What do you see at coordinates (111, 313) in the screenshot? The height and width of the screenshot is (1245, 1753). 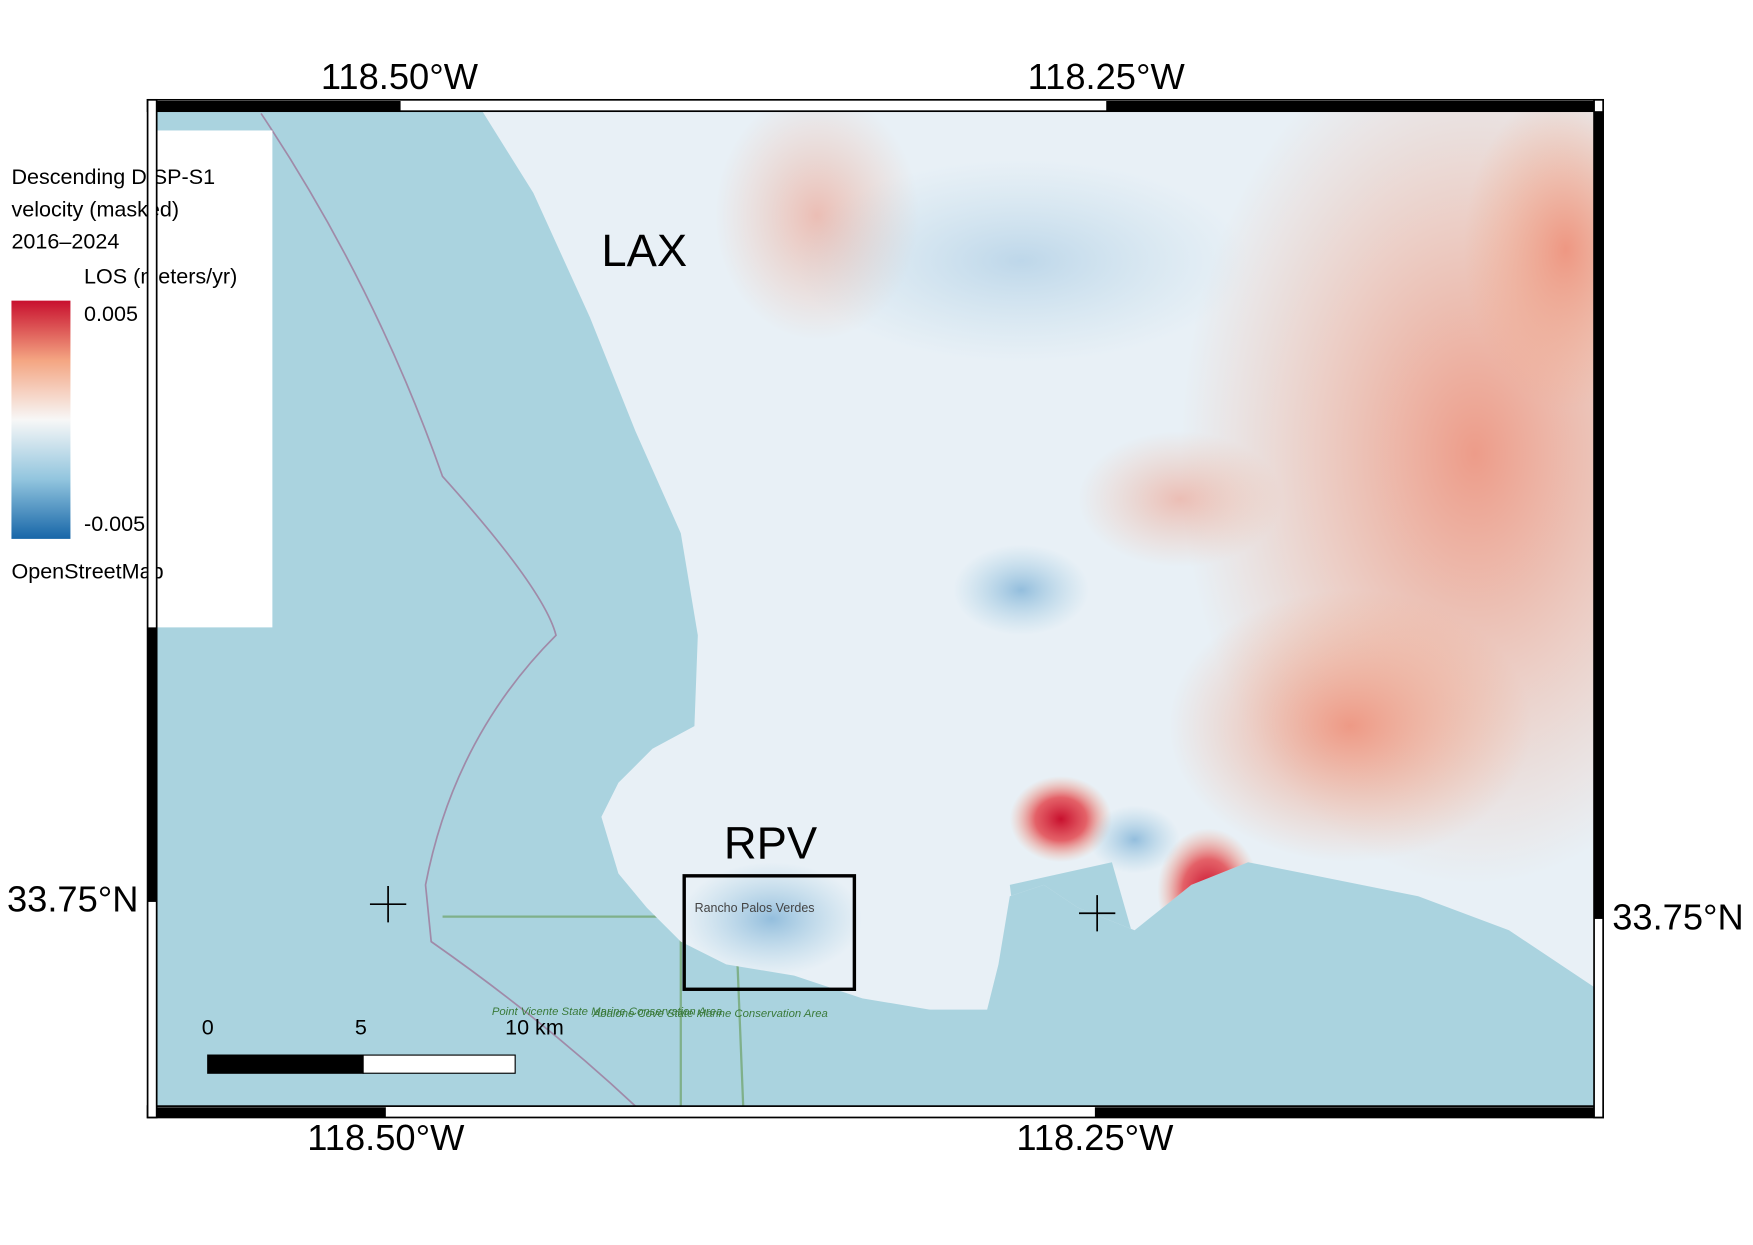 I see `colorbar-max: 0.005` at bounding box center [111, 313].